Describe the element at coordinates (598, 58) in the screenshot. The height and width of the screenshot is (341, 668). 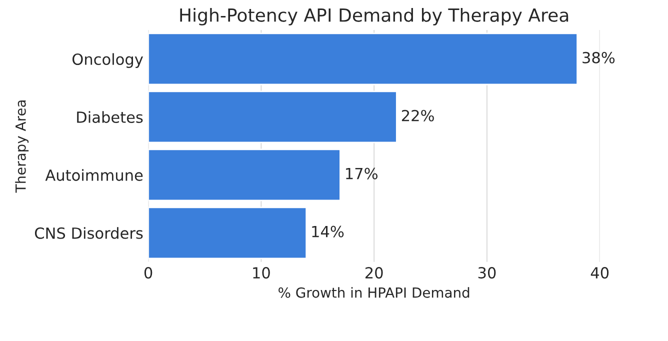
I see `data-label: 38%` at that location.